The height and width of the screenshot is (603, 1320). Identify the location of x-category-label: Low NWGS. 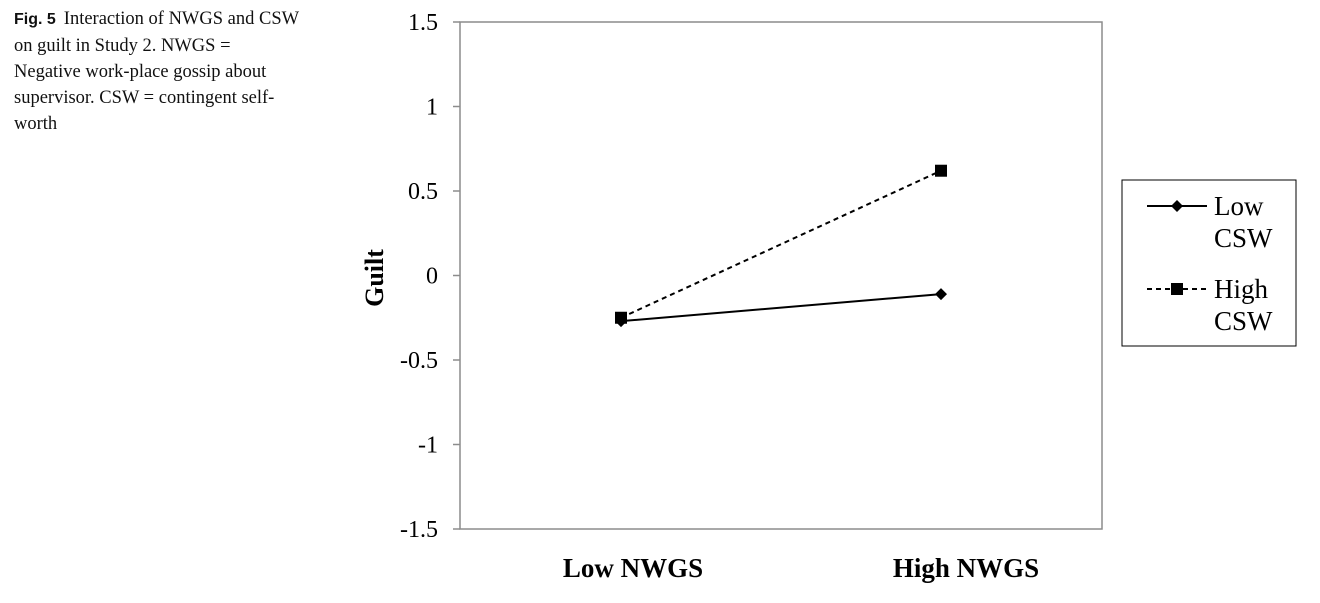
(633, 568).